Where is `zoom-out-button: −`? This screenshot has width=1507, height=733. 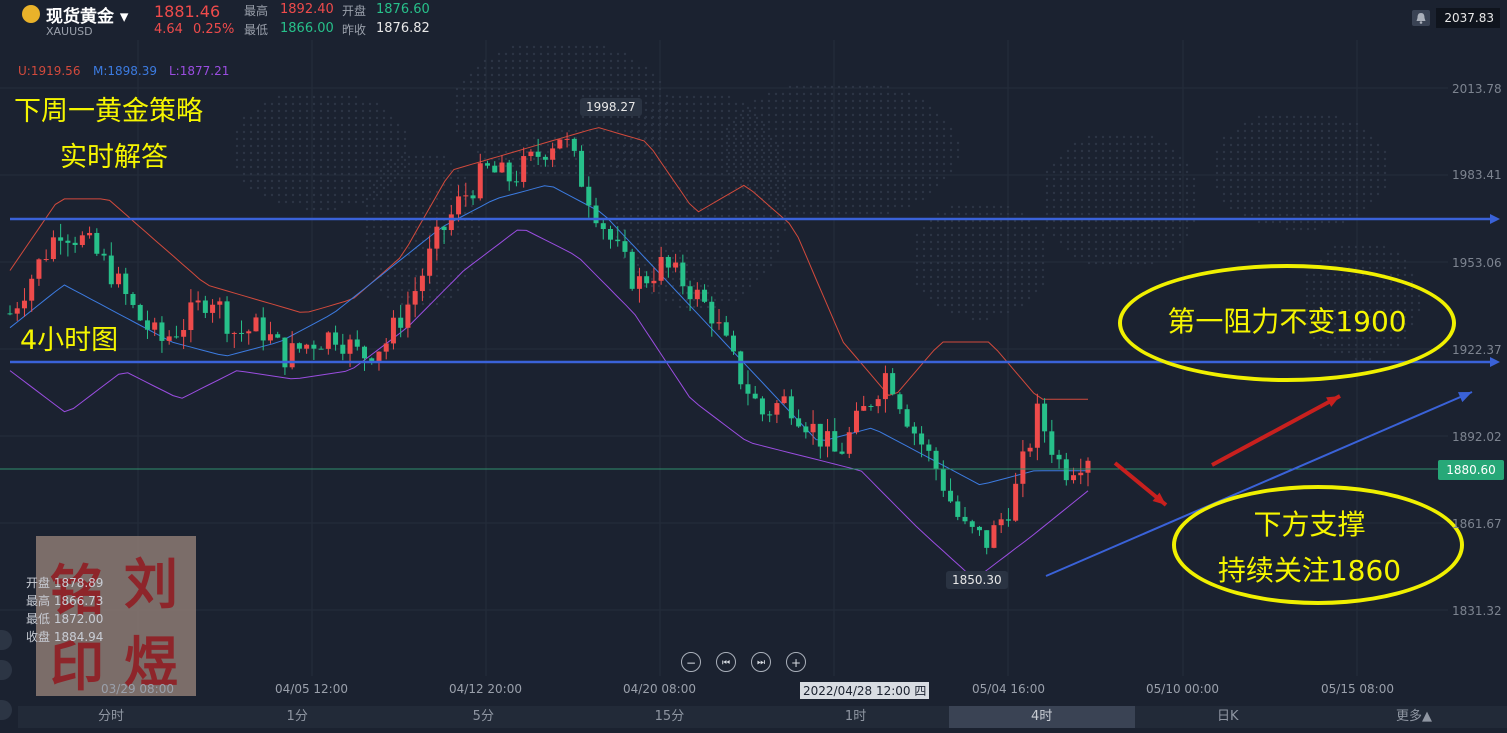 zoom-out-button: − is located at coordinates (691, 662).